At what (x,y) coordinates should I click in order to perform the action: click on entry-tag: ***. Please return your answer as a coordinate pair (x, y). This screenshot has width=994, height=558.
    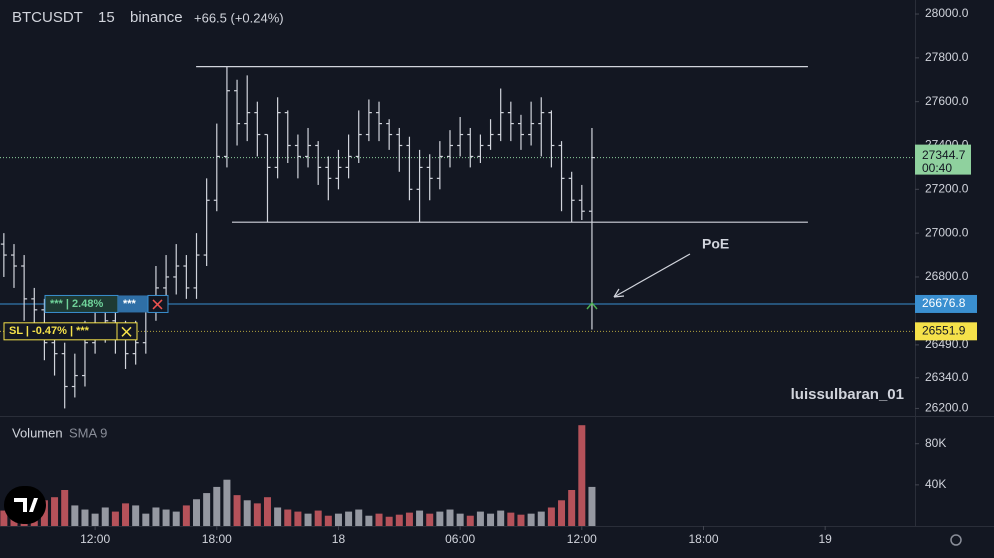
    Looking at the image, I should click on (130, 304).